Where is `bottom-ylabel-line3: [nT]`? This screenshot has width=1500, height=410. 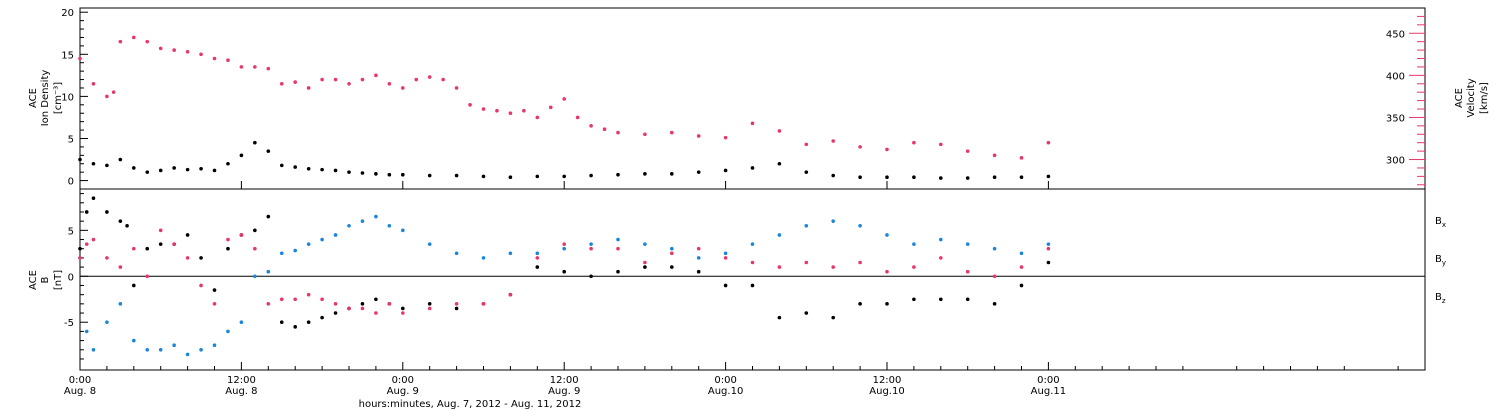
bottom-ylabel-line3: [nT] is located at coordinates (58, 280).